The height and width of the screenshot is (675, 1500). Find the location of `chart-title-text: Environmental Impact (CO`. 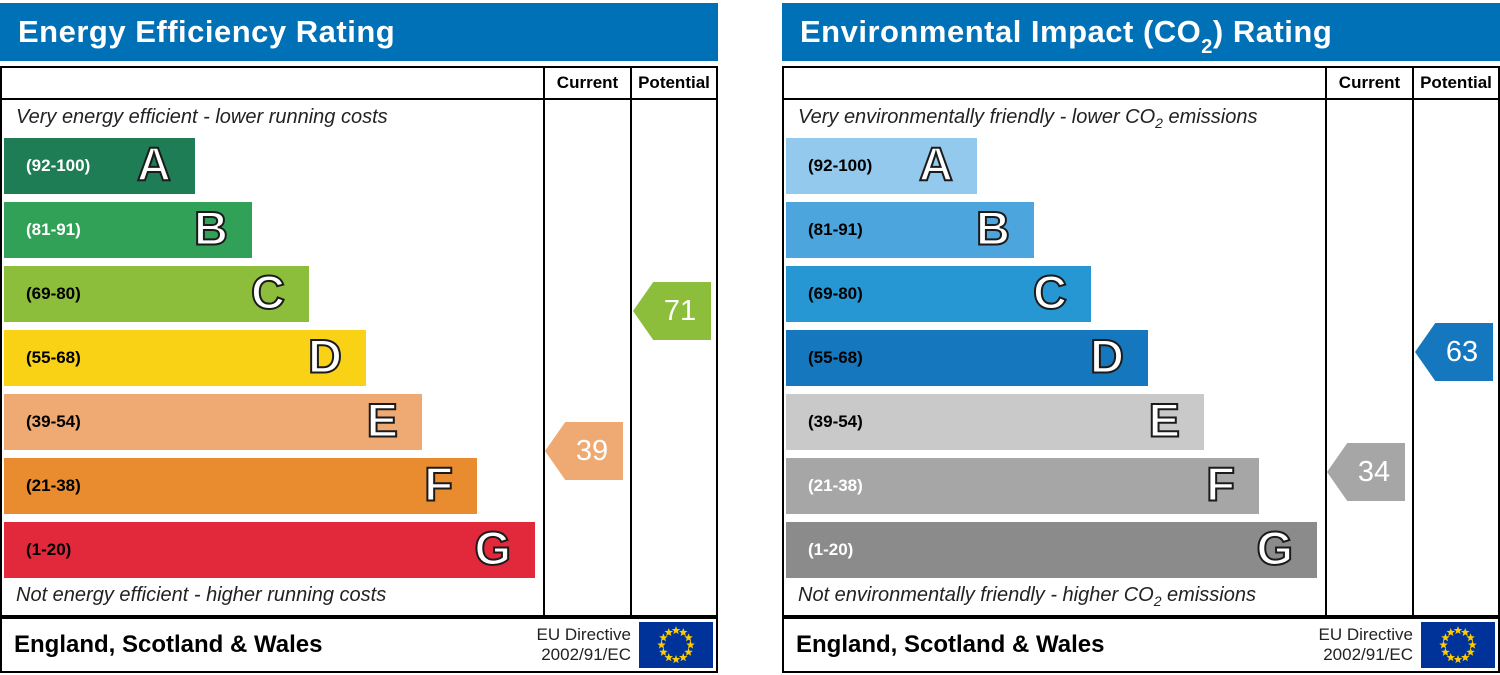

chart-title-text: Environmental Impact (CO is located at coordinates (1001, 31).